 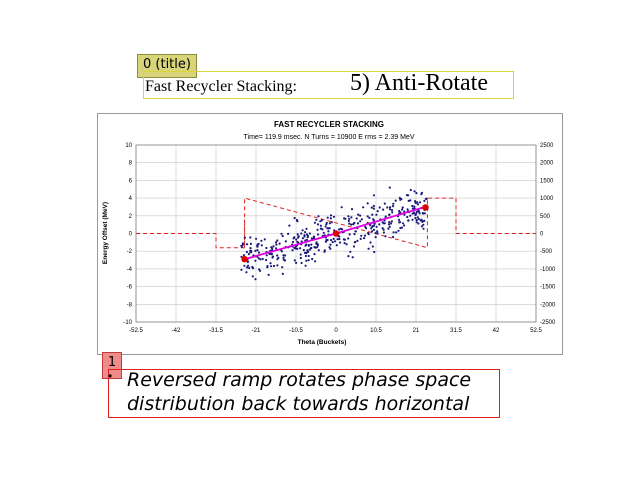 I want to click on y2-tick-label: -2500, so click(x=548, y=323).